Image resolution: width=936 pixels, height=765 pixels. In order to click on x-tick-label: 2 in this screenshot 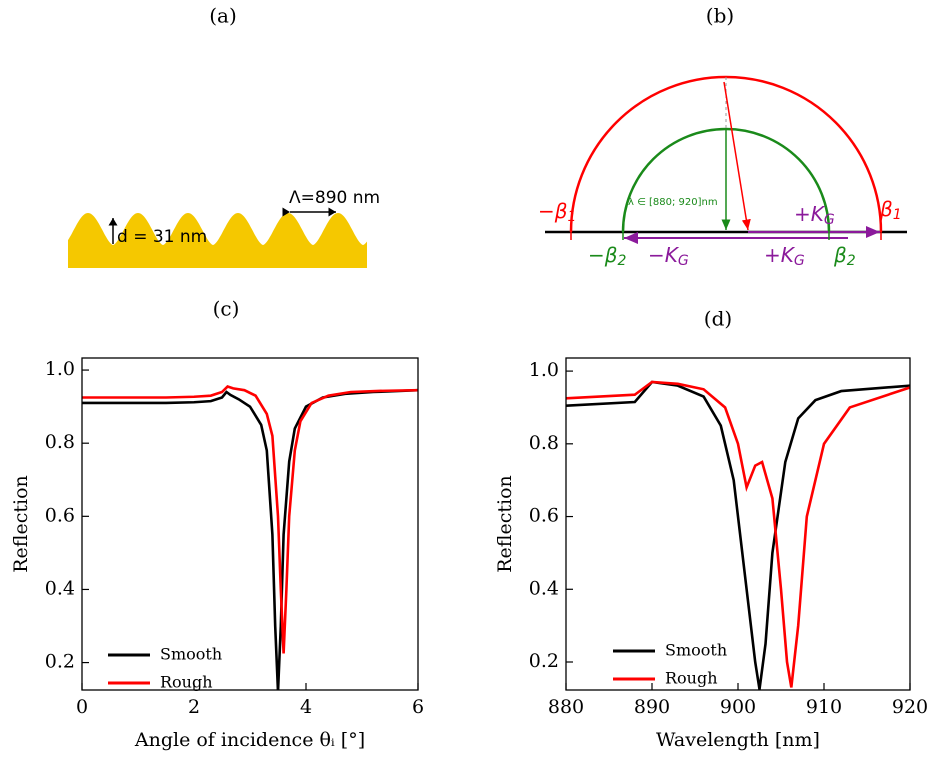, I will do `click(194, 707)`.